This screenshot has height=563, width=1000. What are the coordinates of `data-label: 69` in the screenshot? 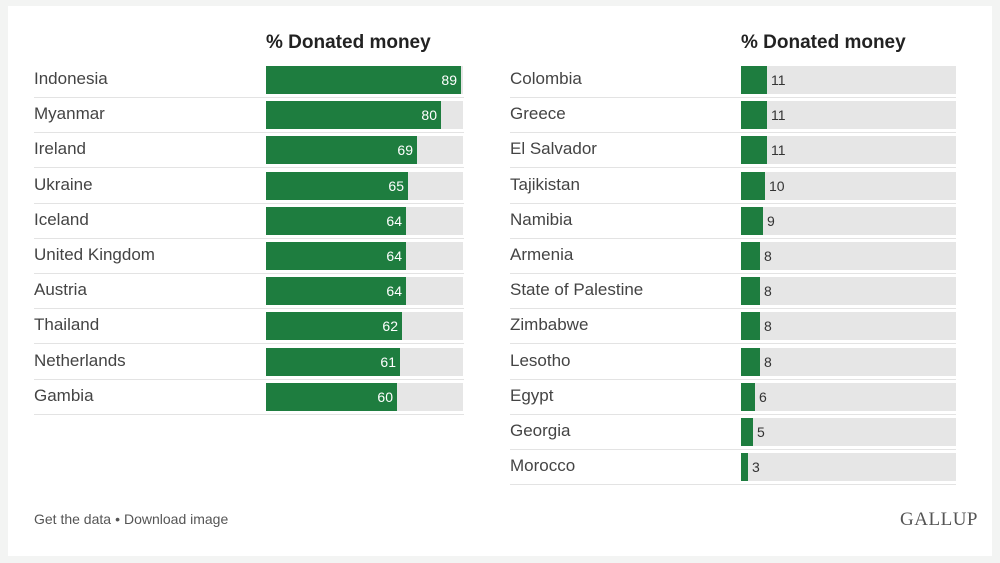 It's located at (405, 150).